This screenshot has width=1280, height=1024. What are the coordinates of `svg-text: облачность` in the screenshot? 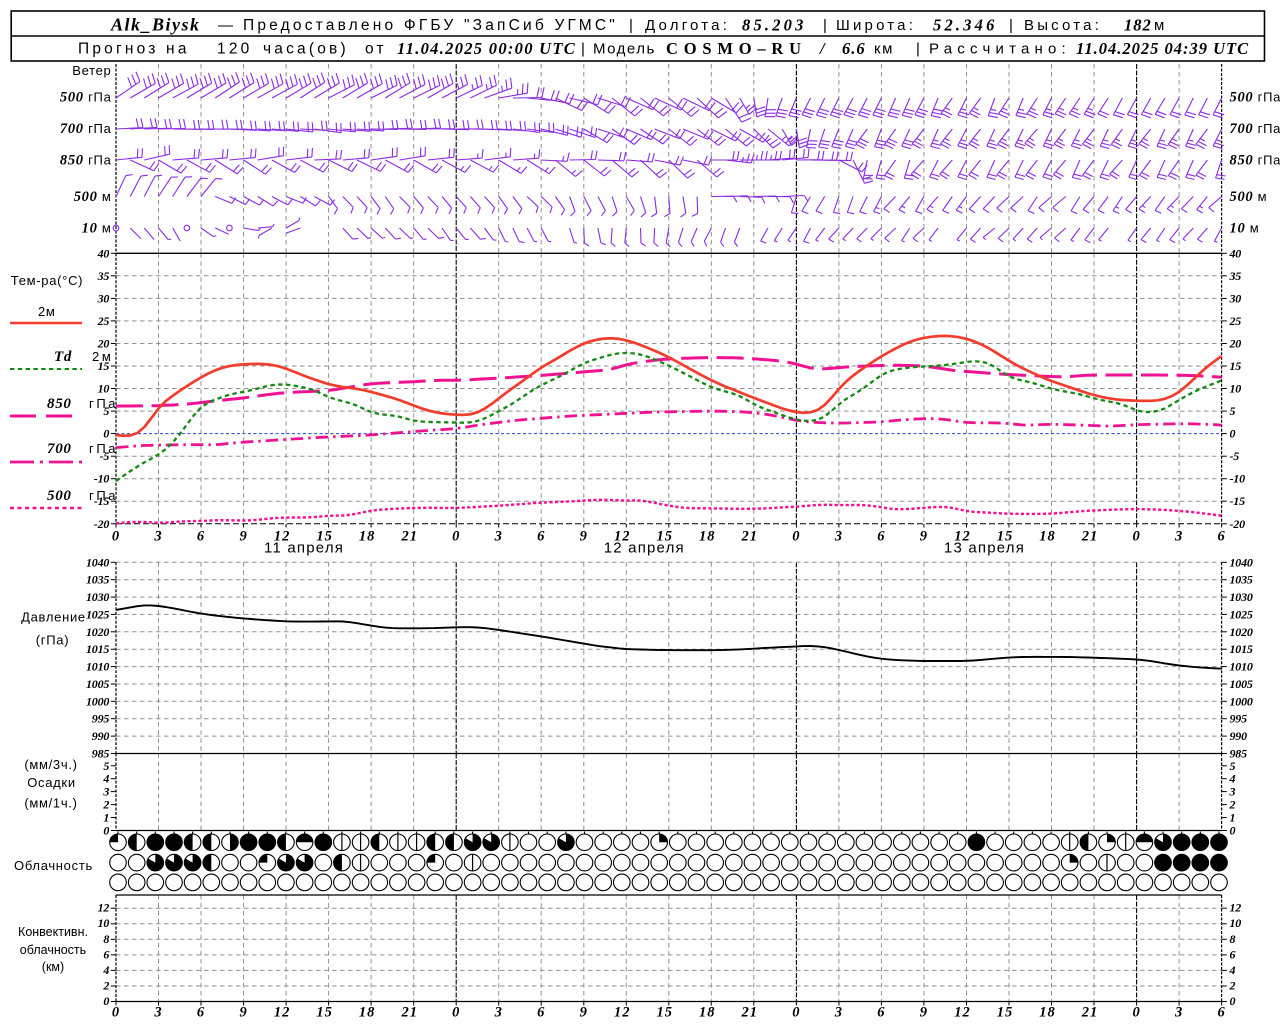 It's located at (53, 950).